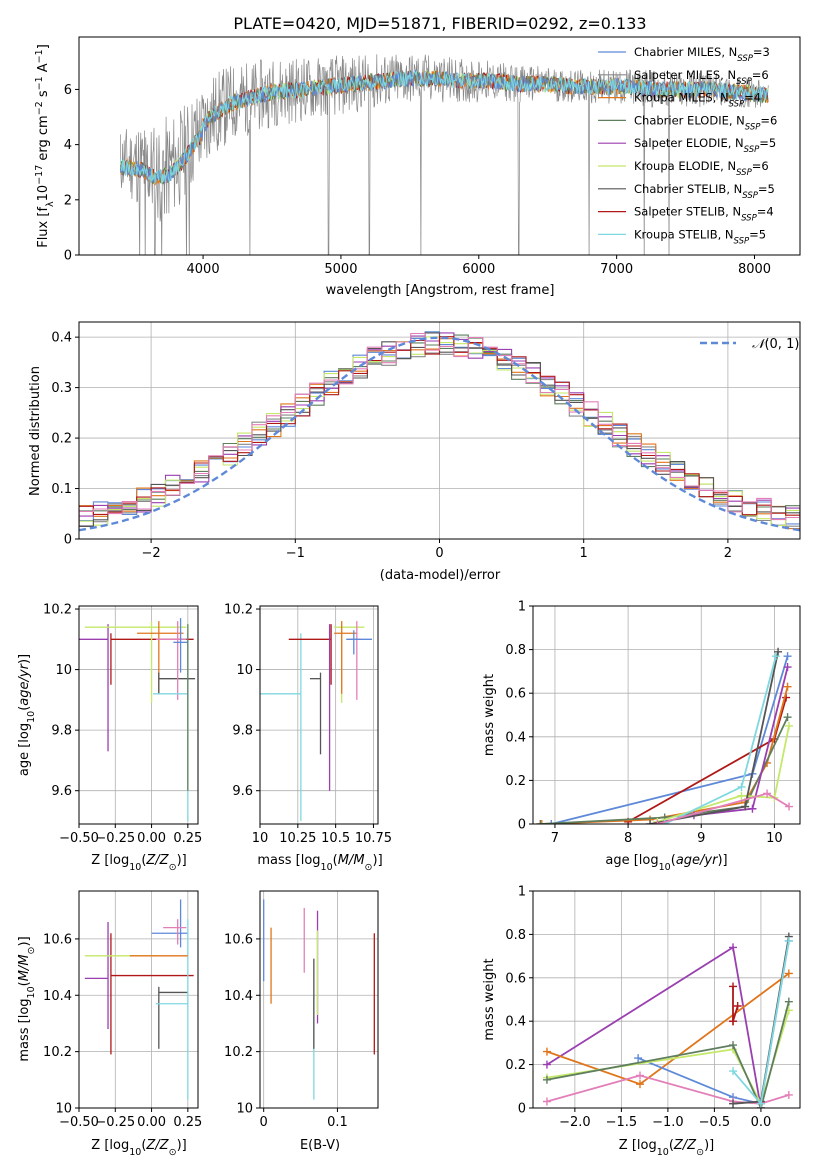 This screenshot has width=819, height=1170. I want to click on x-tick-label: 8, so click(628, 838).